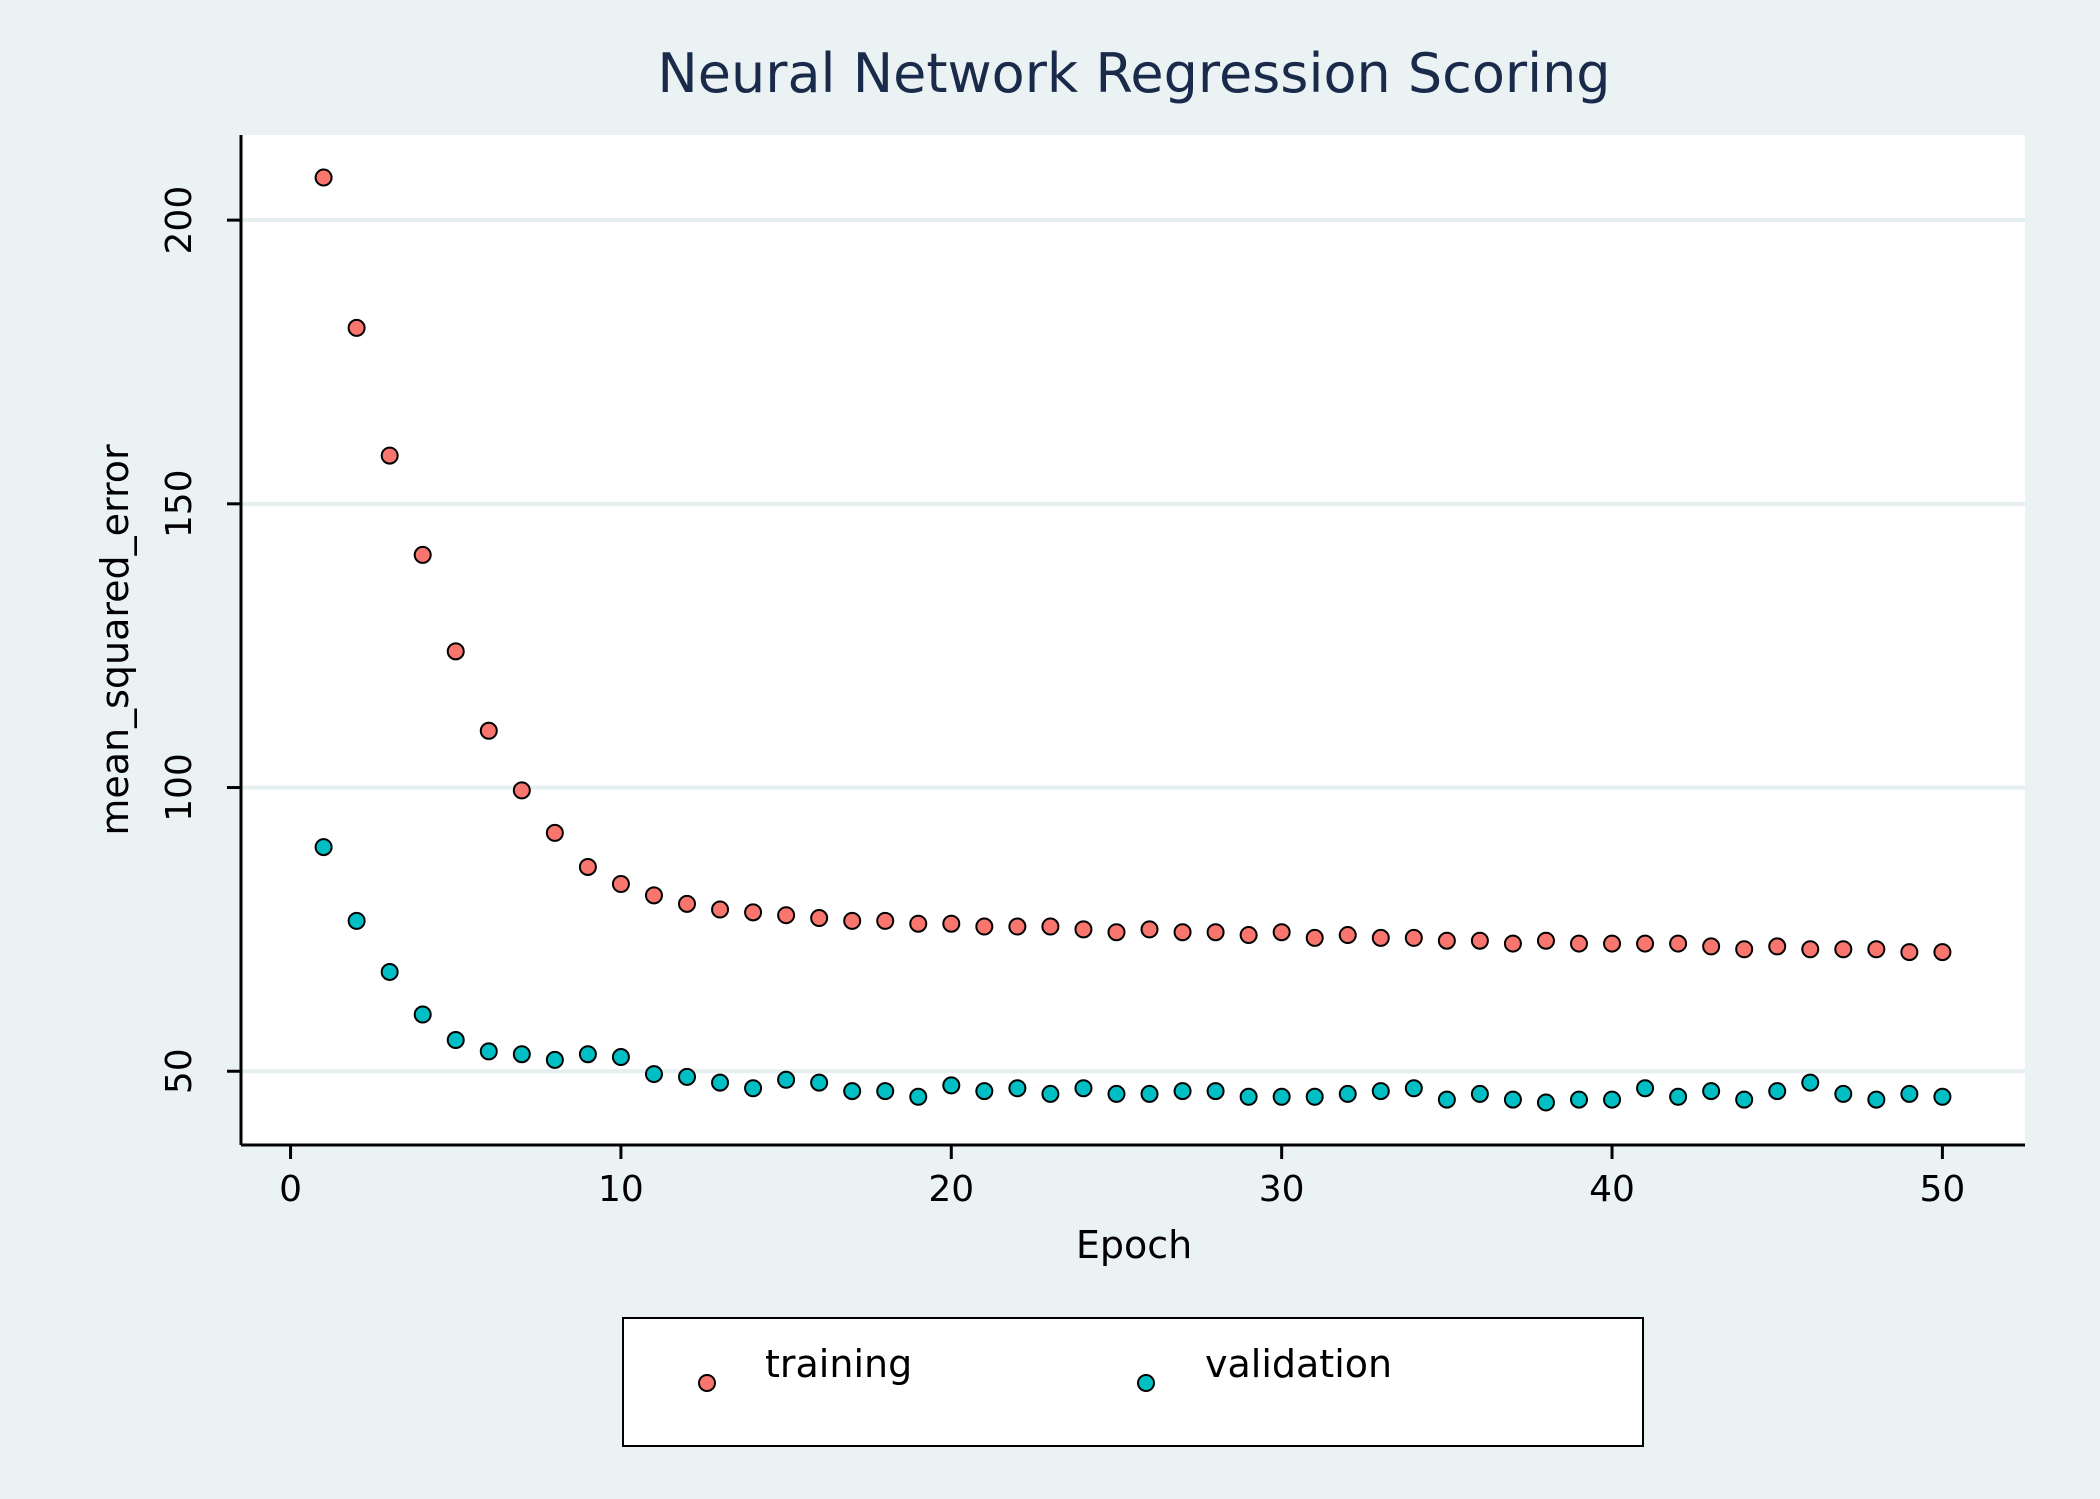 This screenshot has height=1499, width=2100. Describe the element at coordinates (621, 1189) in the screenshot. I see `x-tick-label: 10` at that location.